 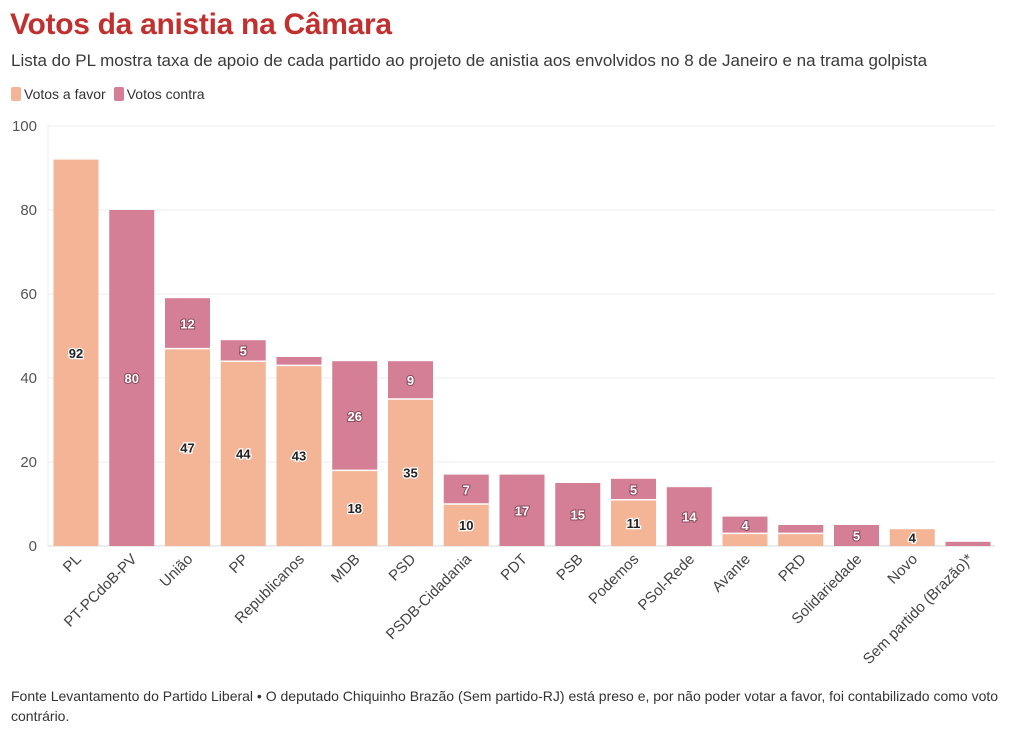 What do you see at coordinates (918, 609) in the screenshot?
I see `x-tick-label: Sem partido (Brazão)*` at bounding box center [918, 609].